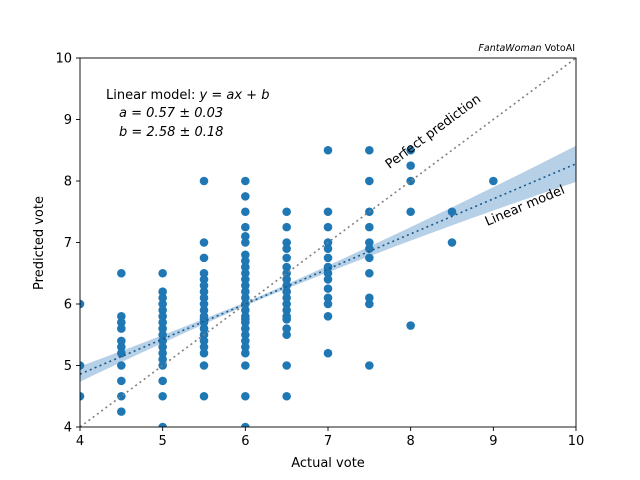  I want to click on model-heading: Linear model: y = ax + b, so click(187, 95).